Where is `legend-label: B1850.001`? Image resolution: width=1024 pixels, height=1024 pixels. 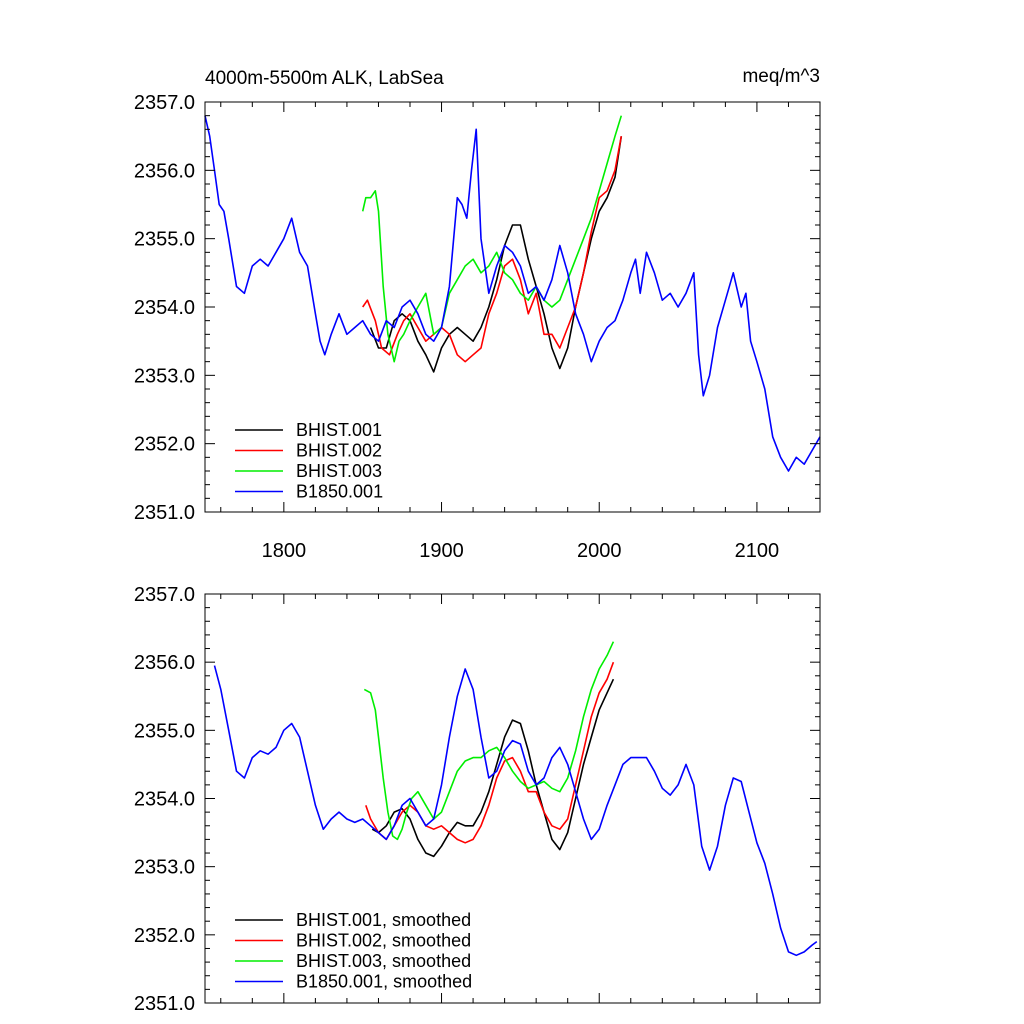 legend-label: B1850.001 is located at coordinates (339, 492).